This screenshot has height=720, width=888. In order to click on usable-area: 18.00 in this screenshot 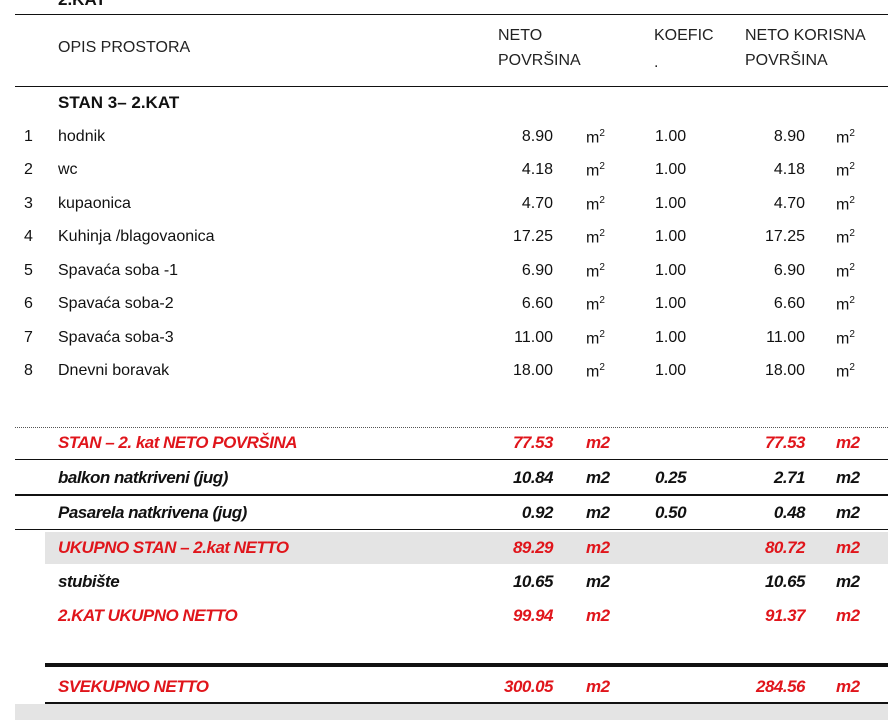, I will do `click(784, 370)`.